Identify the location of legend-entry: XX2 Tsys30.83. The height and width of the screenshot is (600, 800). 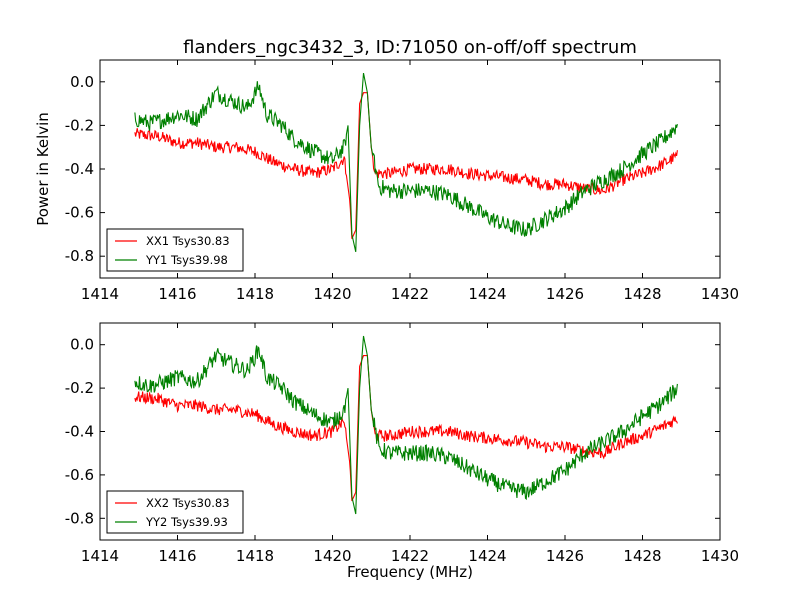
(188, 503).